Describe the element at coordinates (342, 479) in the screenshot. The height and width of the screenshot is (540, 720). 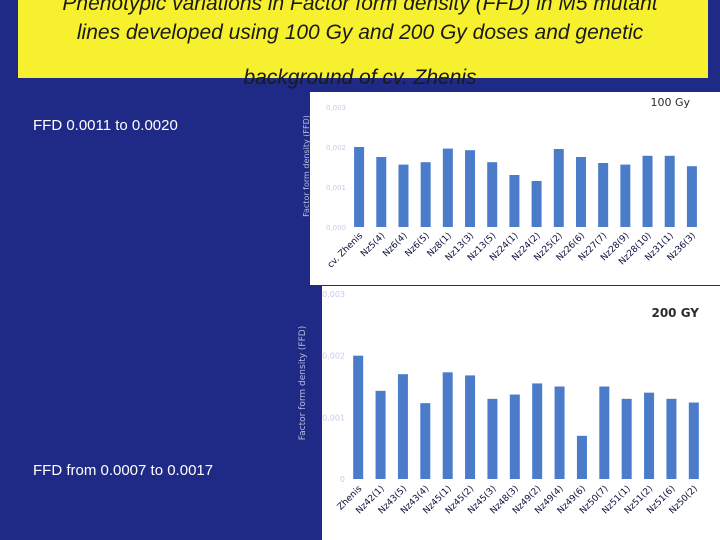
I see `chart2-y-tick-label: 0` at that location.